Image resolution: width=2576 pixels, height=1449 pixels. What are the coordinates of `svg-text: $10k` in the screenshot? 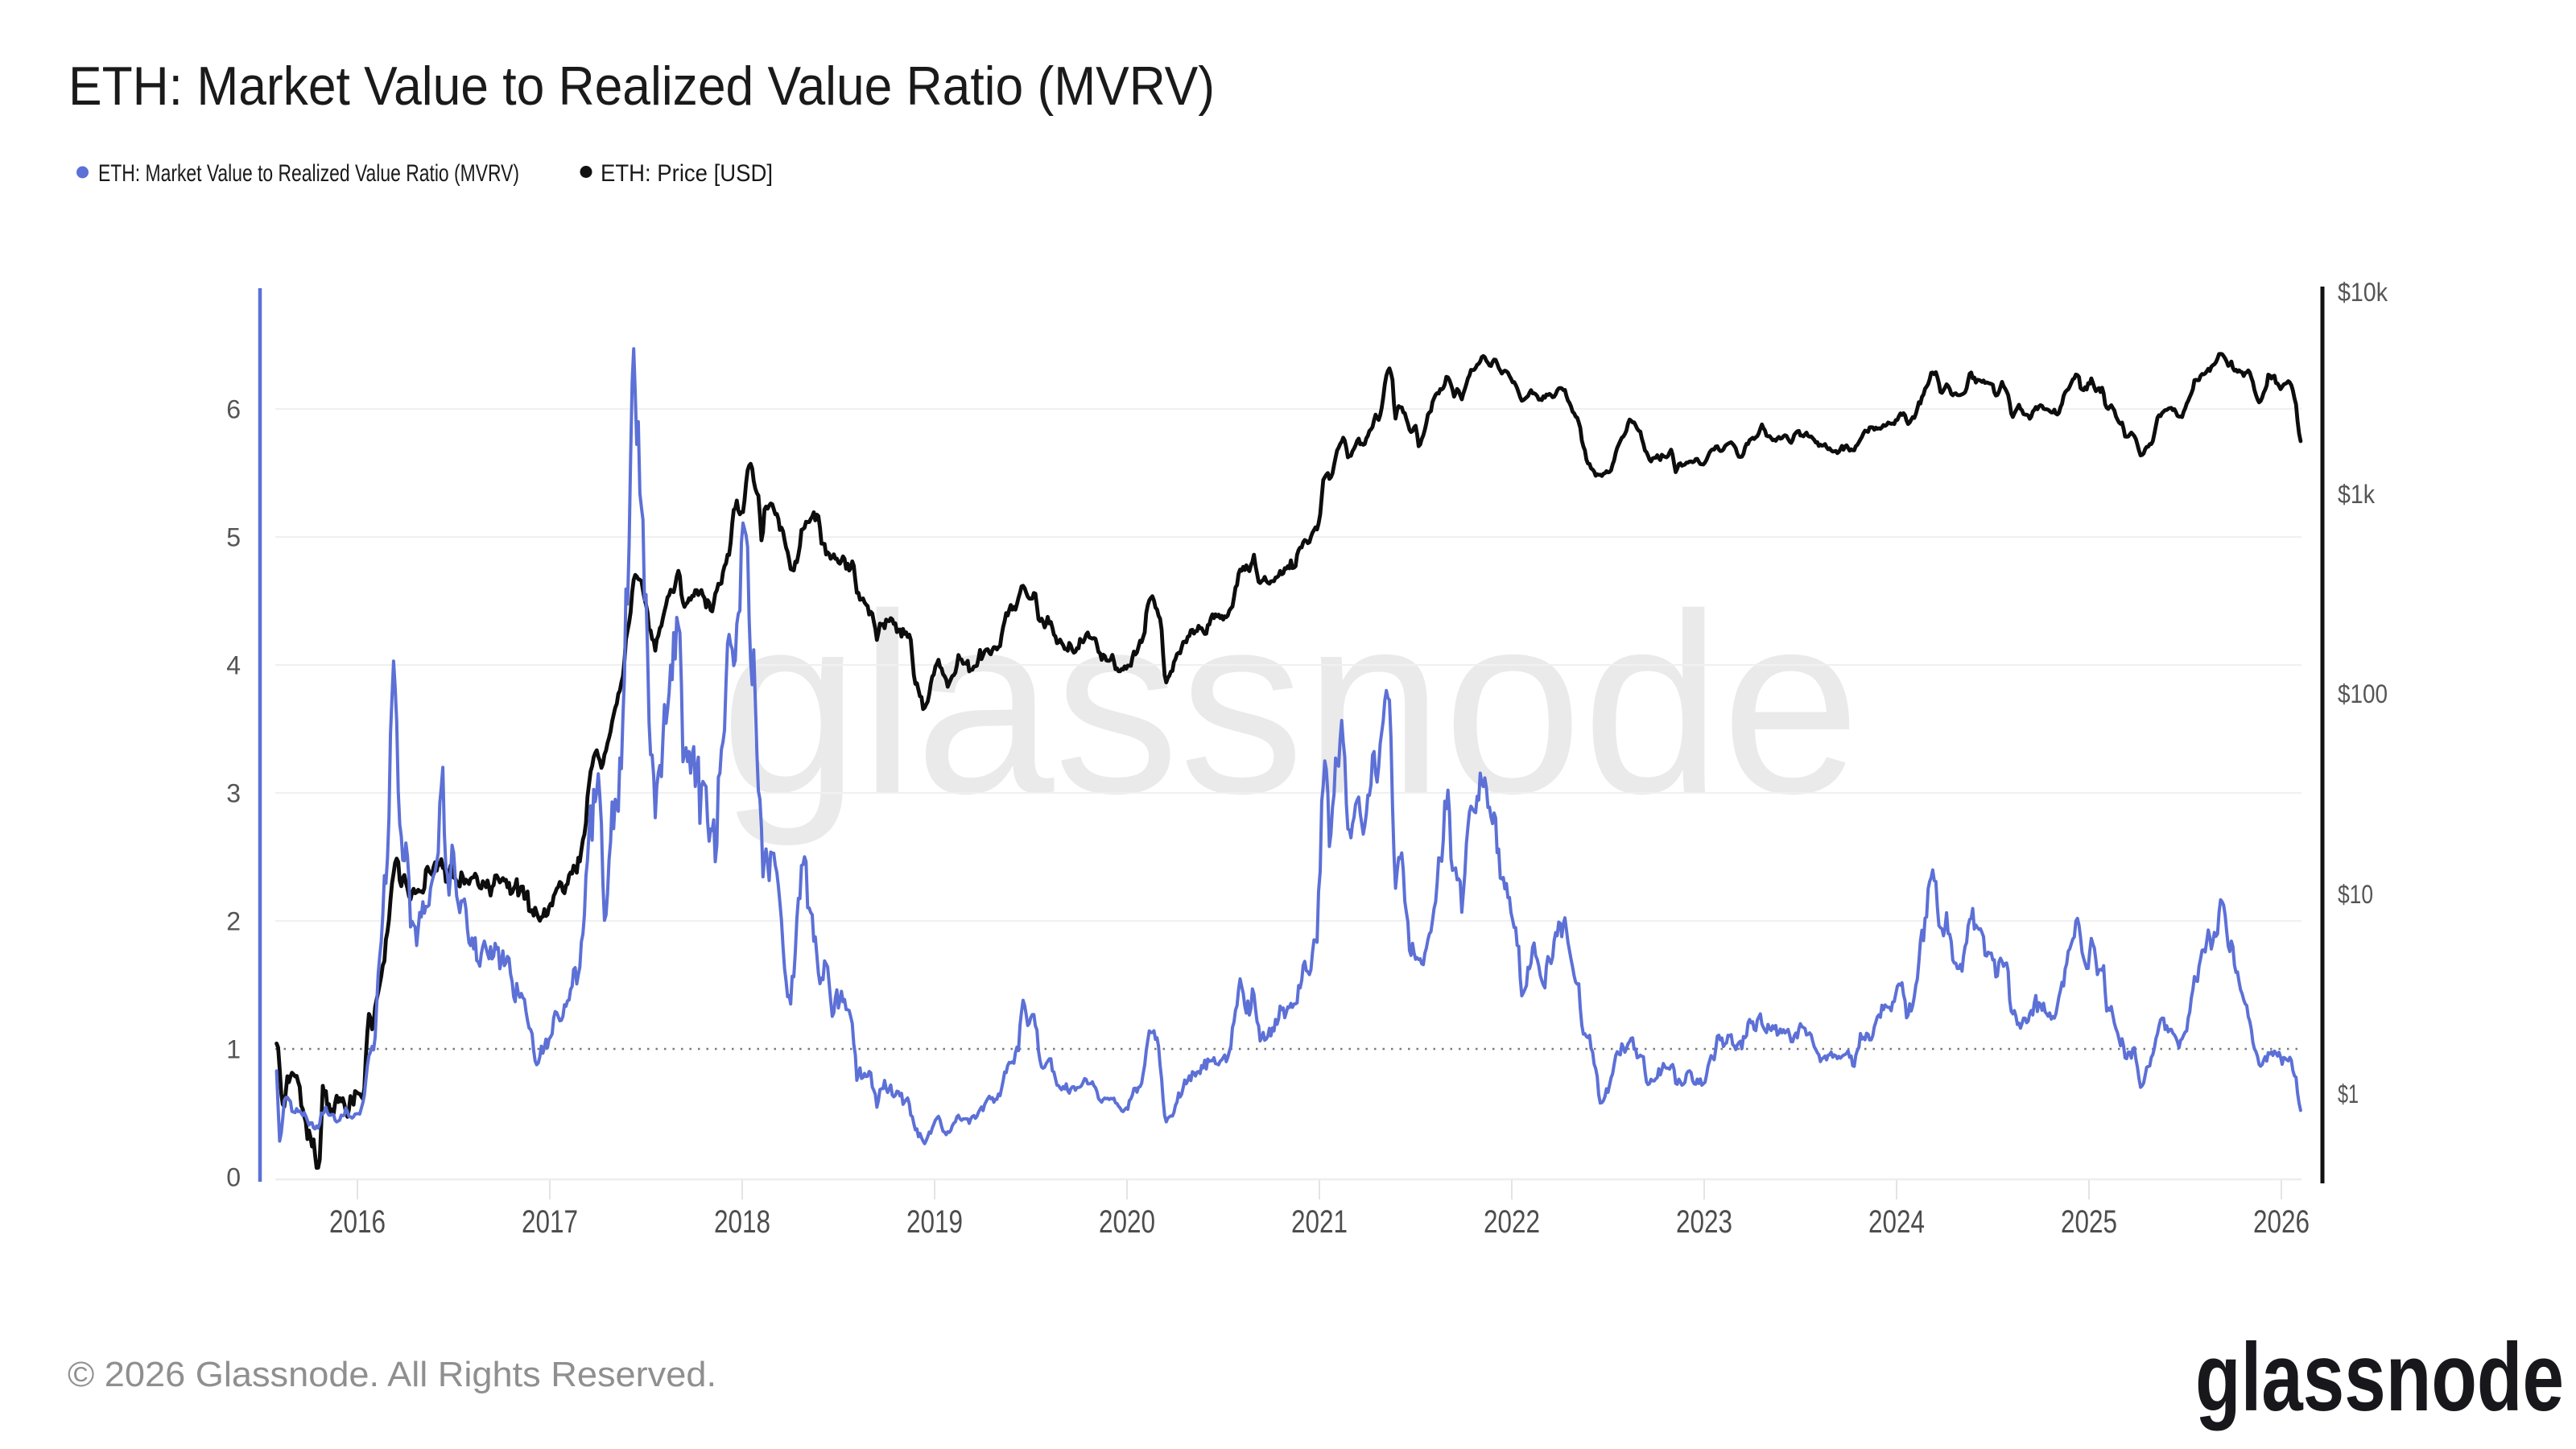 It's located at (2363, 292).